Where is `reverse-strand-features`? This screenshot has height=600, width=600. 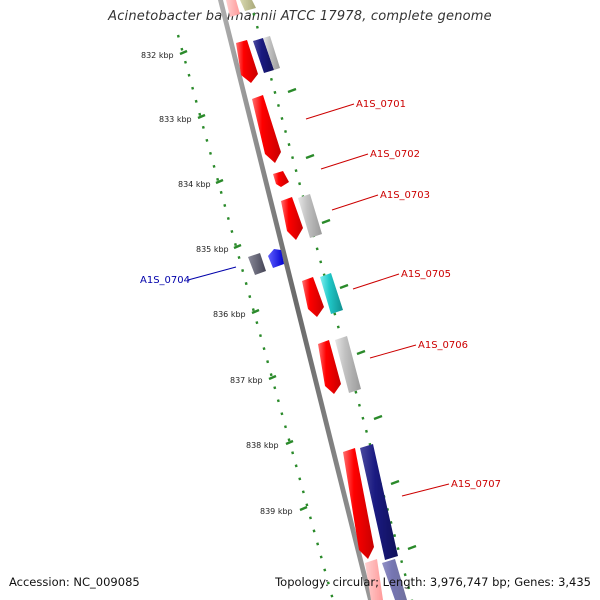 reverse-strand-features is located at coordinates (266, 262).